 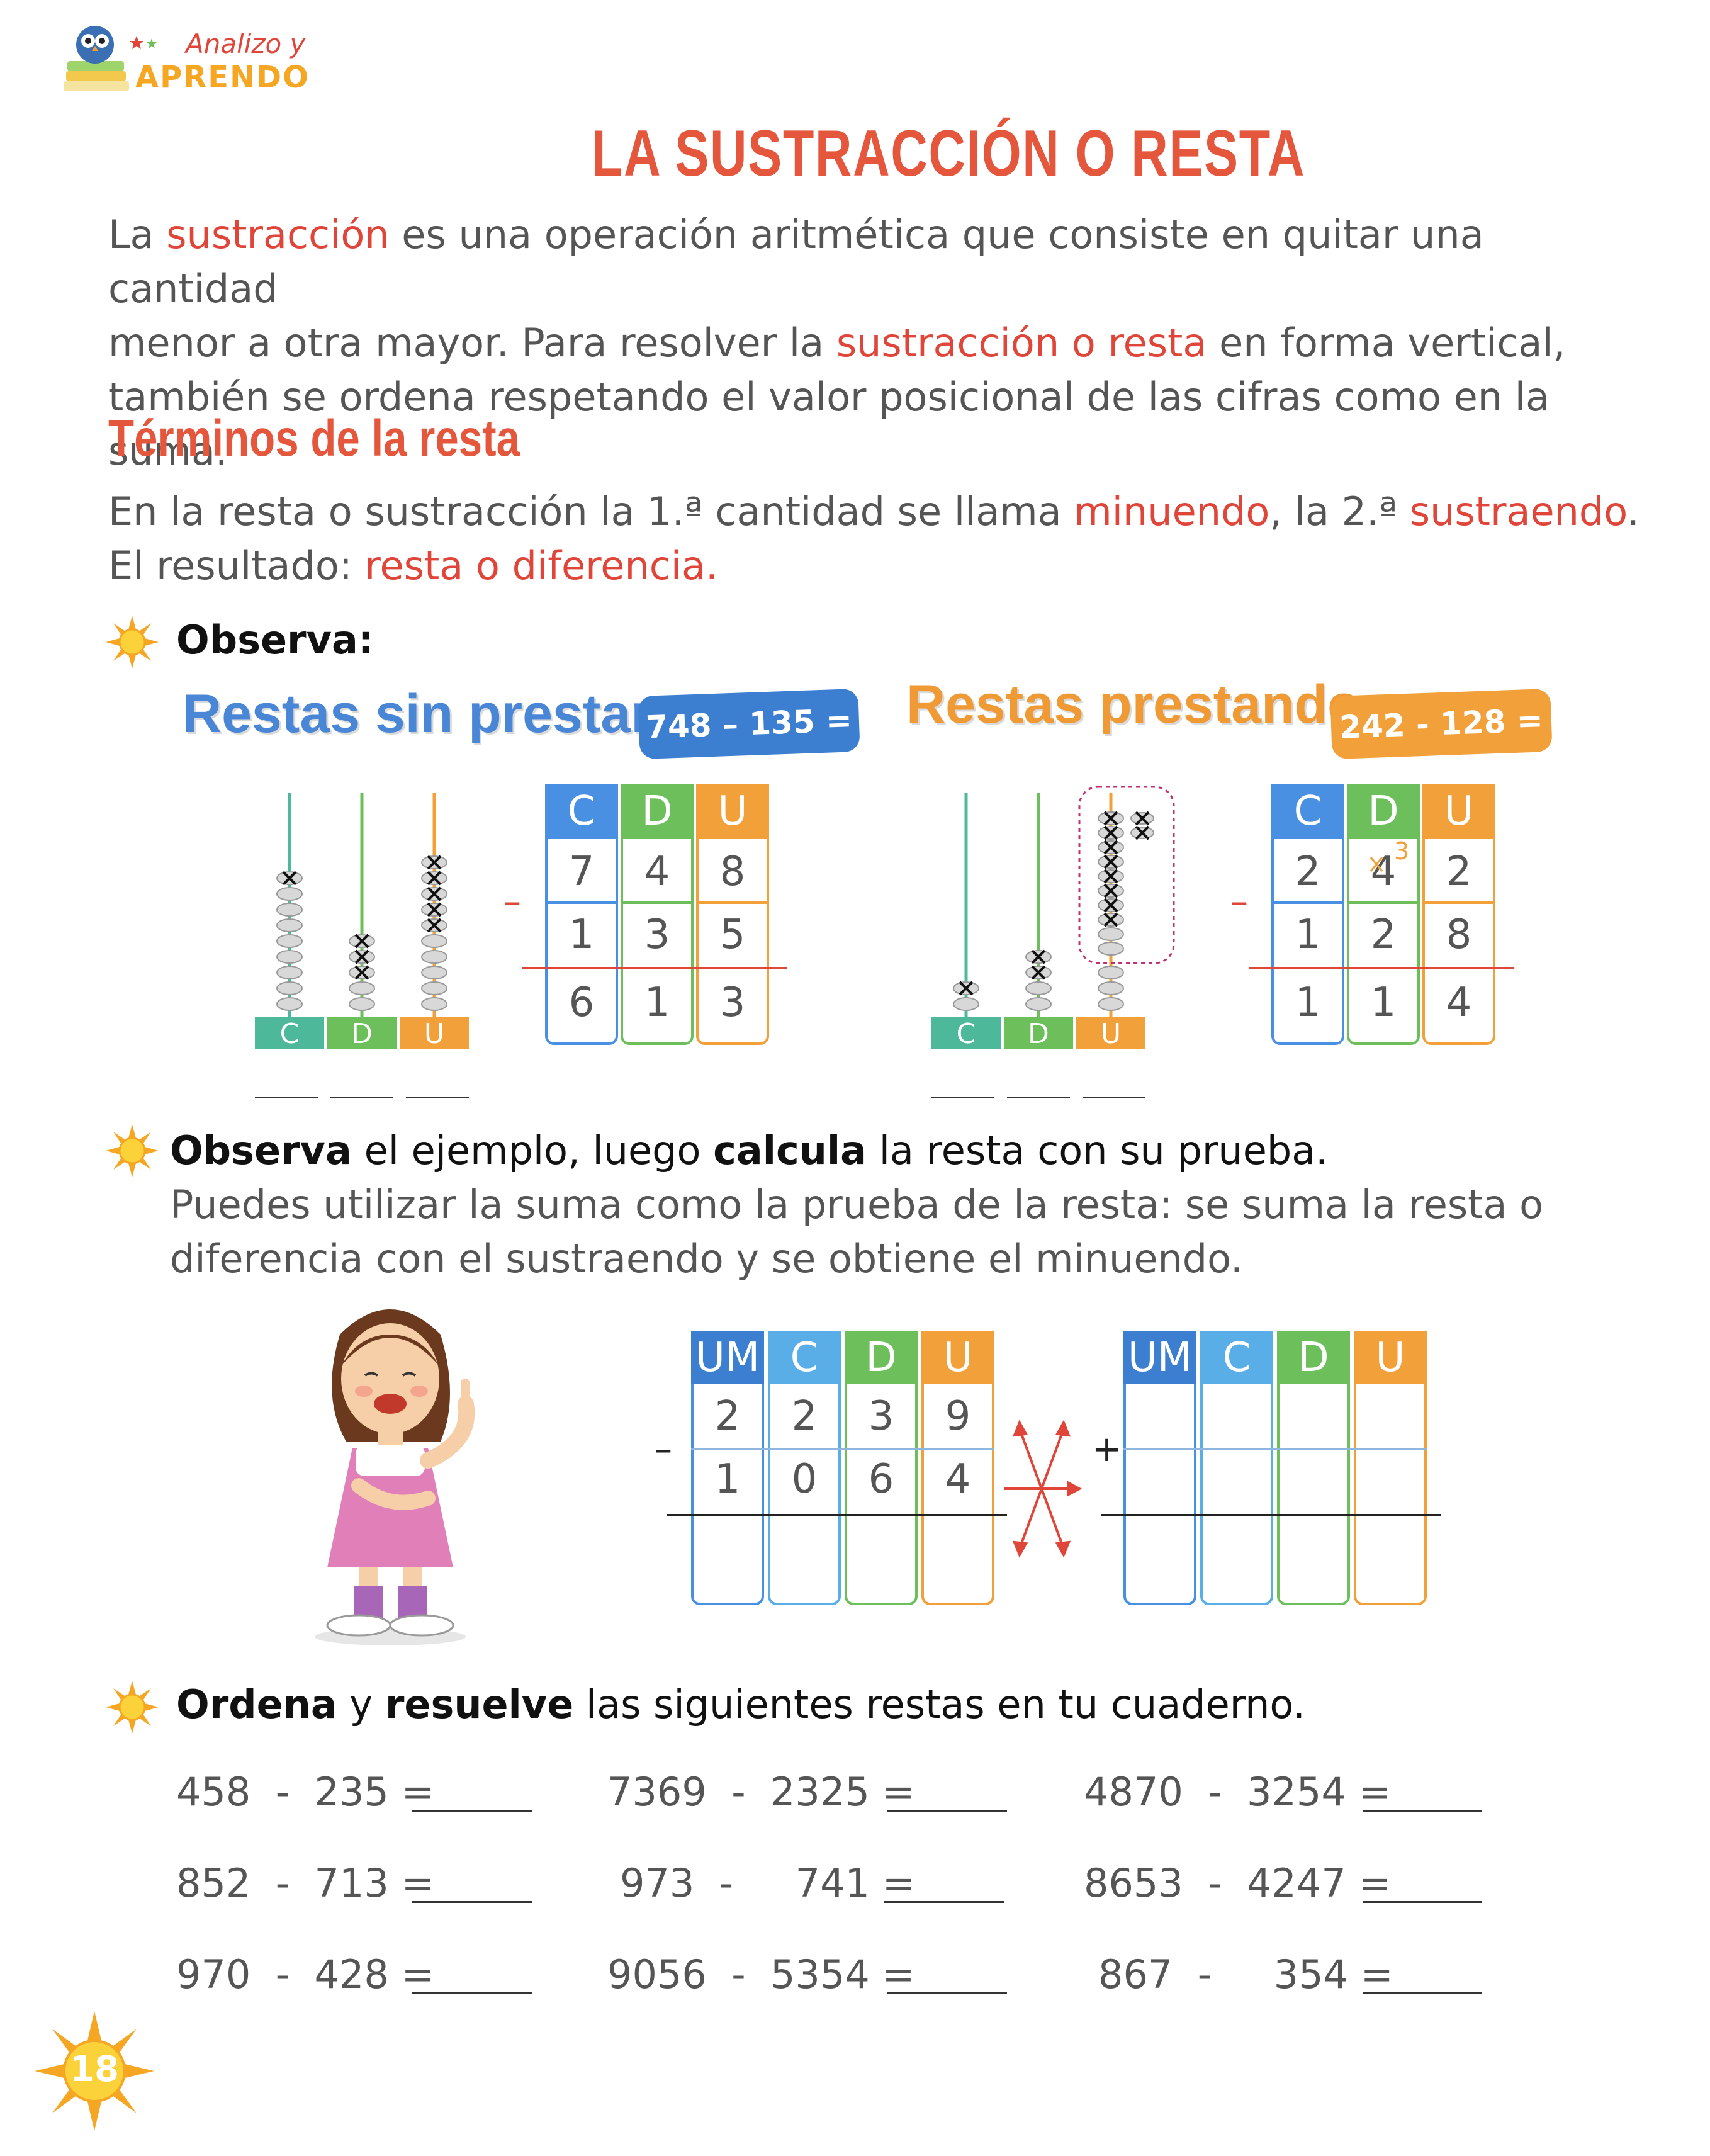 I want to click on girl-illustration, so click(x=395, y=1477).